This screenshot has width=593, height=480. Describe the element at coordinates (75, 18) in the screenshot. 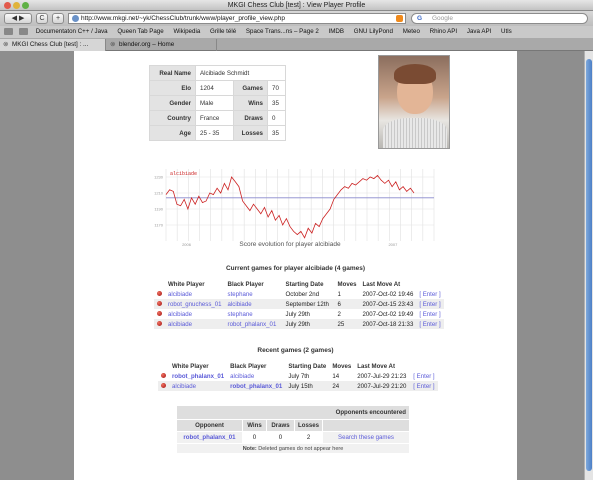

I see `site-favicon` at that location.